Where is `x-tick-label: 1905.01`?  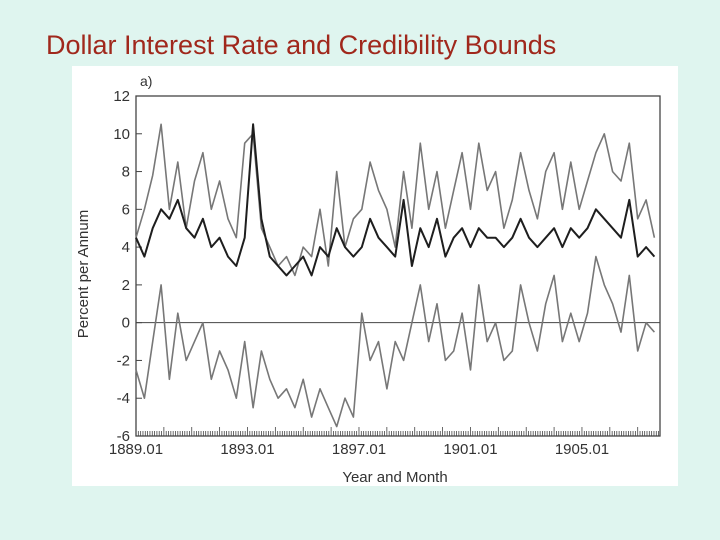
x-tick-label: 1905.01 is located at coordinates (582, 449).